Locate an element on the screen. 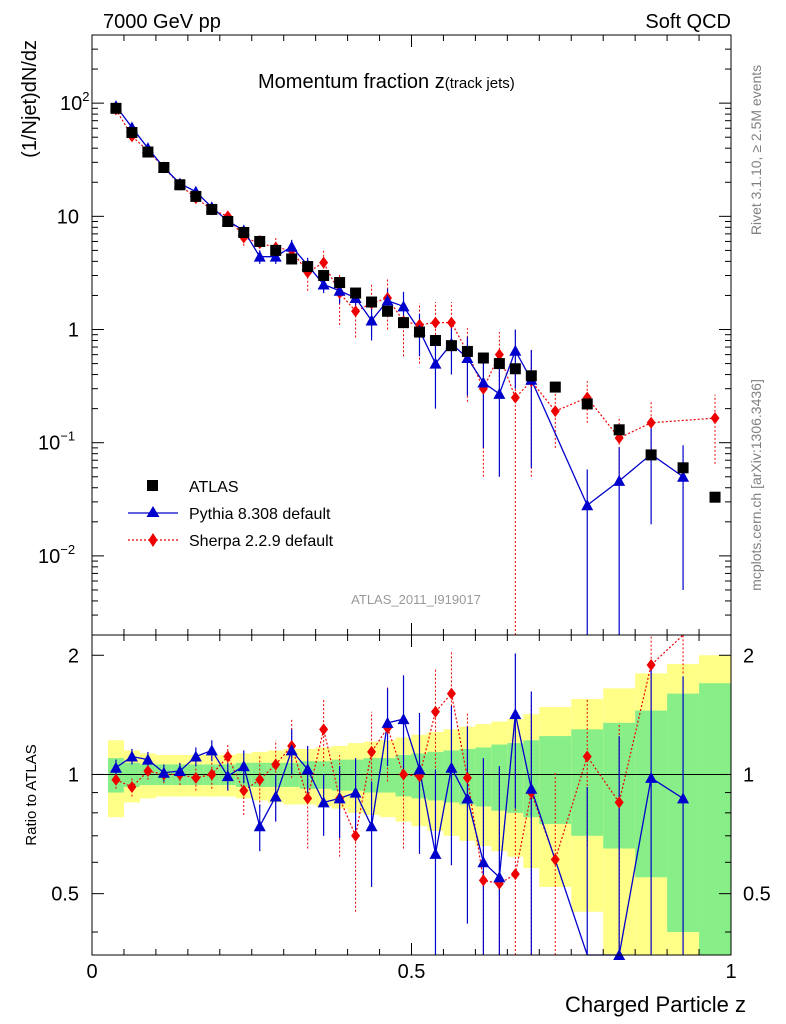  source-label: mcplots.cern.ch [arXiv:1306.3436] is located at coordinates (756, 485).